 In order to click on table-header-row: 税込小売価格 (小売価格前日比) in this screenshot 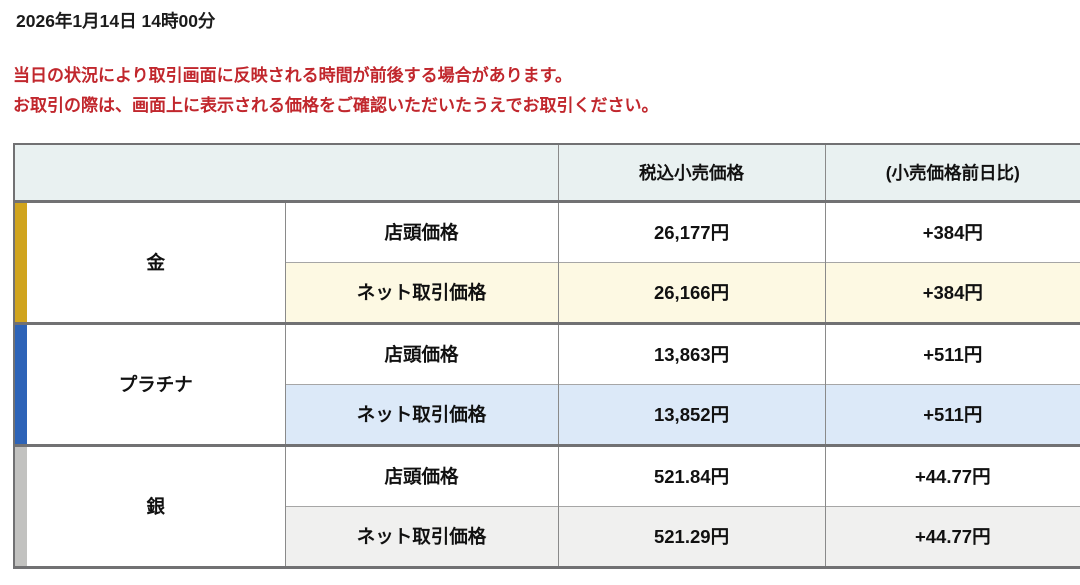, I will do `click(547, 173)`.